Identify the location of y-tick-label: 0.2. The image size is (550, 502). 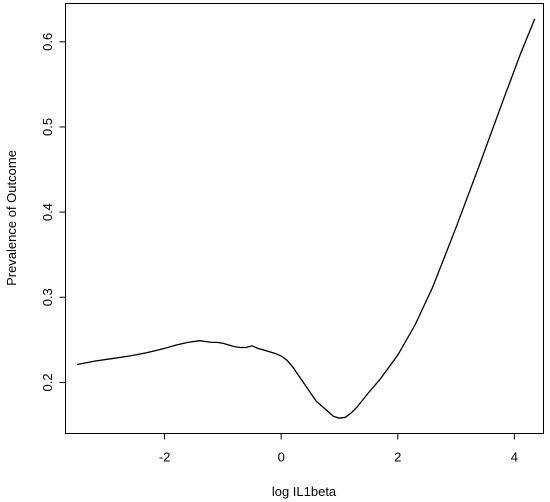
(47, 382).